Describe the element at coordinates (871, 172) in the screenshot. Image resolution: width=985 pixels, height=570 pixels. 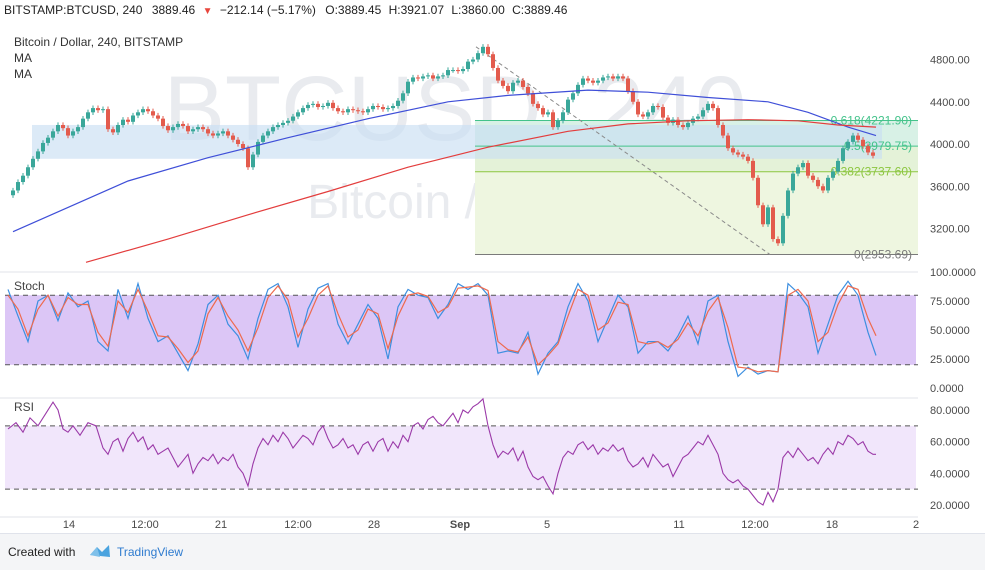
I see `fib-level-label: 0.382(3737.60)` at that location.